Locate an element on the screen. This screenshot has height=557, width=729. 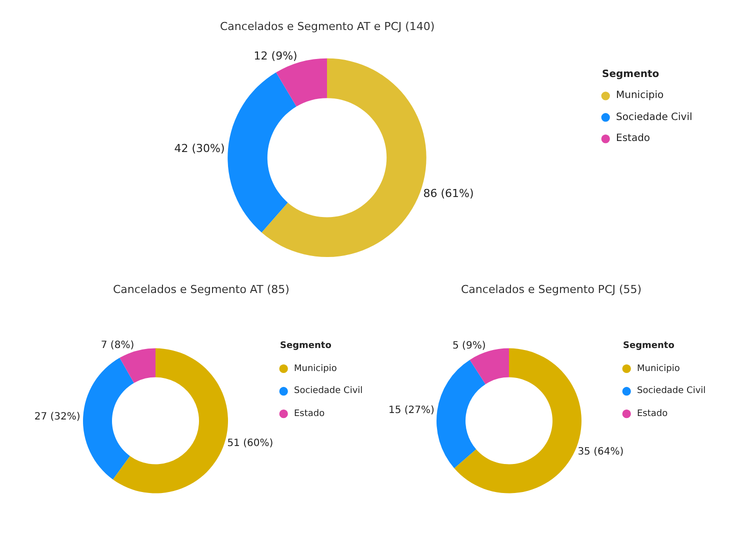
data-label: 27 (32%) is located at coordinates (57, 416).